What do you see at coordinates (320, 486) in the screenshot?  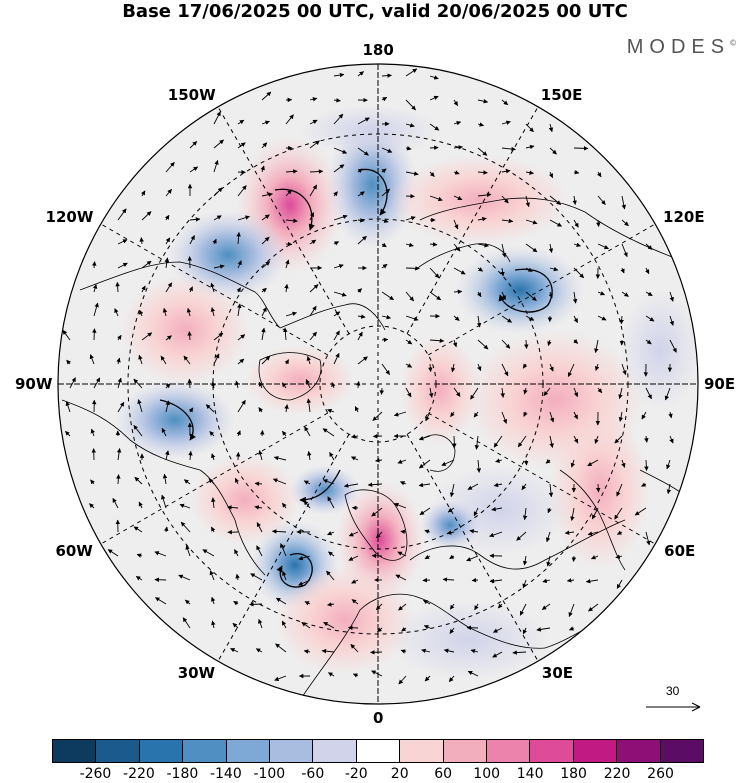 I see `streamline` at bounding box center [320, 486].